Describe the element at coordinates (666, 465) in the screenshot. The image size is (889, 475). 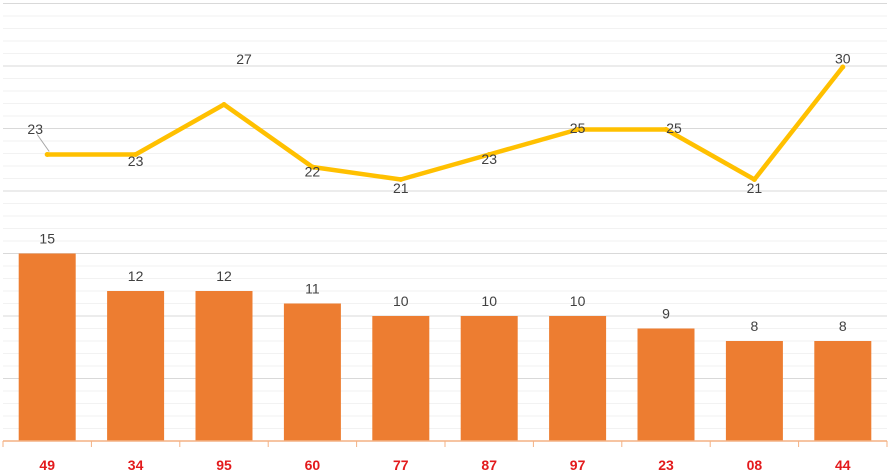
I see `category-label: 23` at that location.